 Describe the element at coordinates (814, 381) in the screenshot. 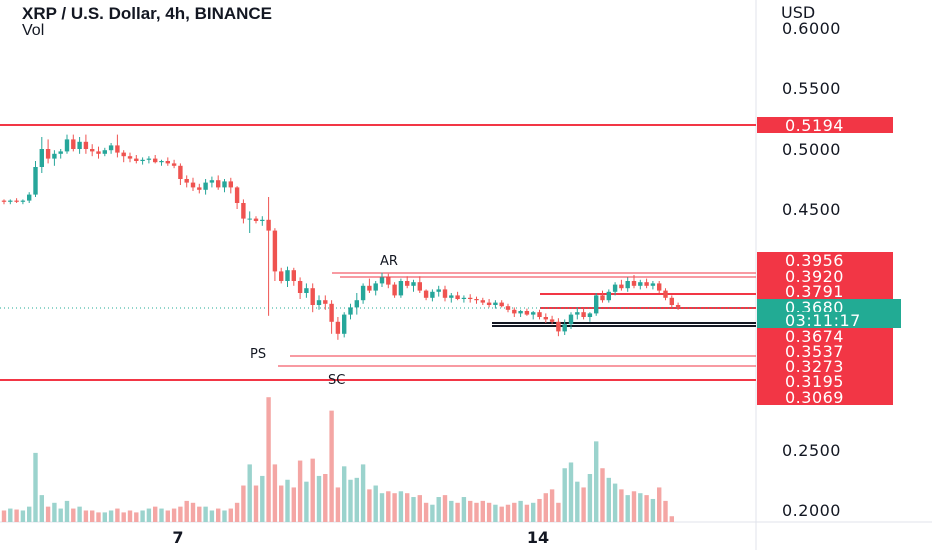

I see `price-label-text: 0.3195` at that location.